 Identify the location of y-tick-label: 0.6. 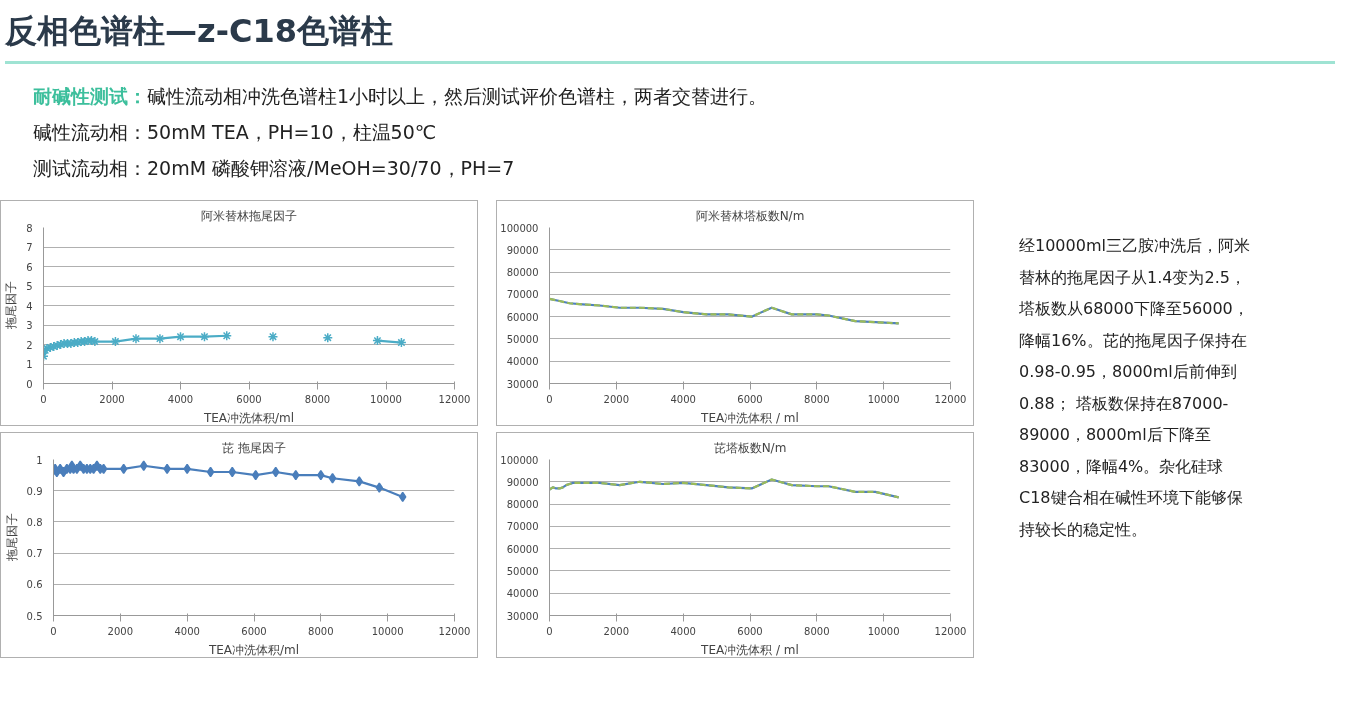
(34, 585).